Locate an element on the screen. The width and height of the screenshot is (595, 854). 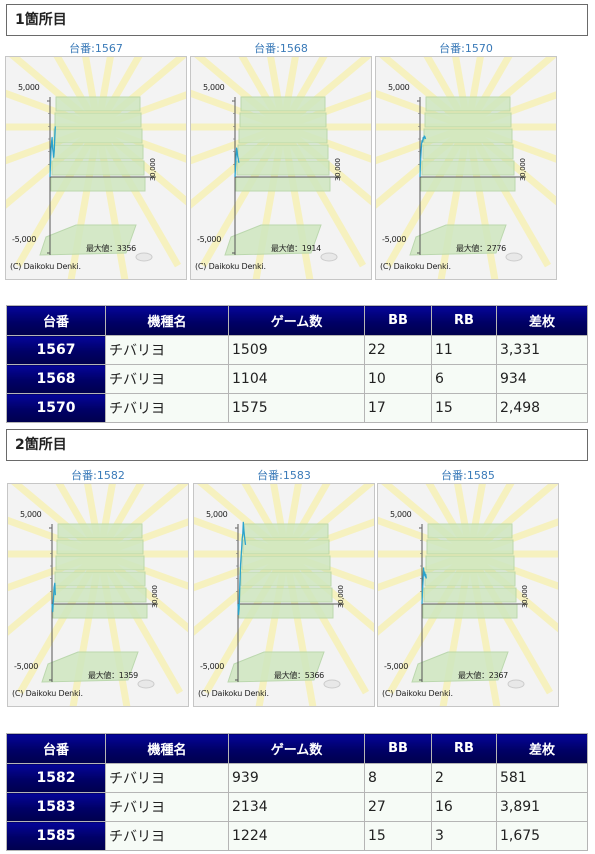
slump-graph is located at coordinates (466, 168).